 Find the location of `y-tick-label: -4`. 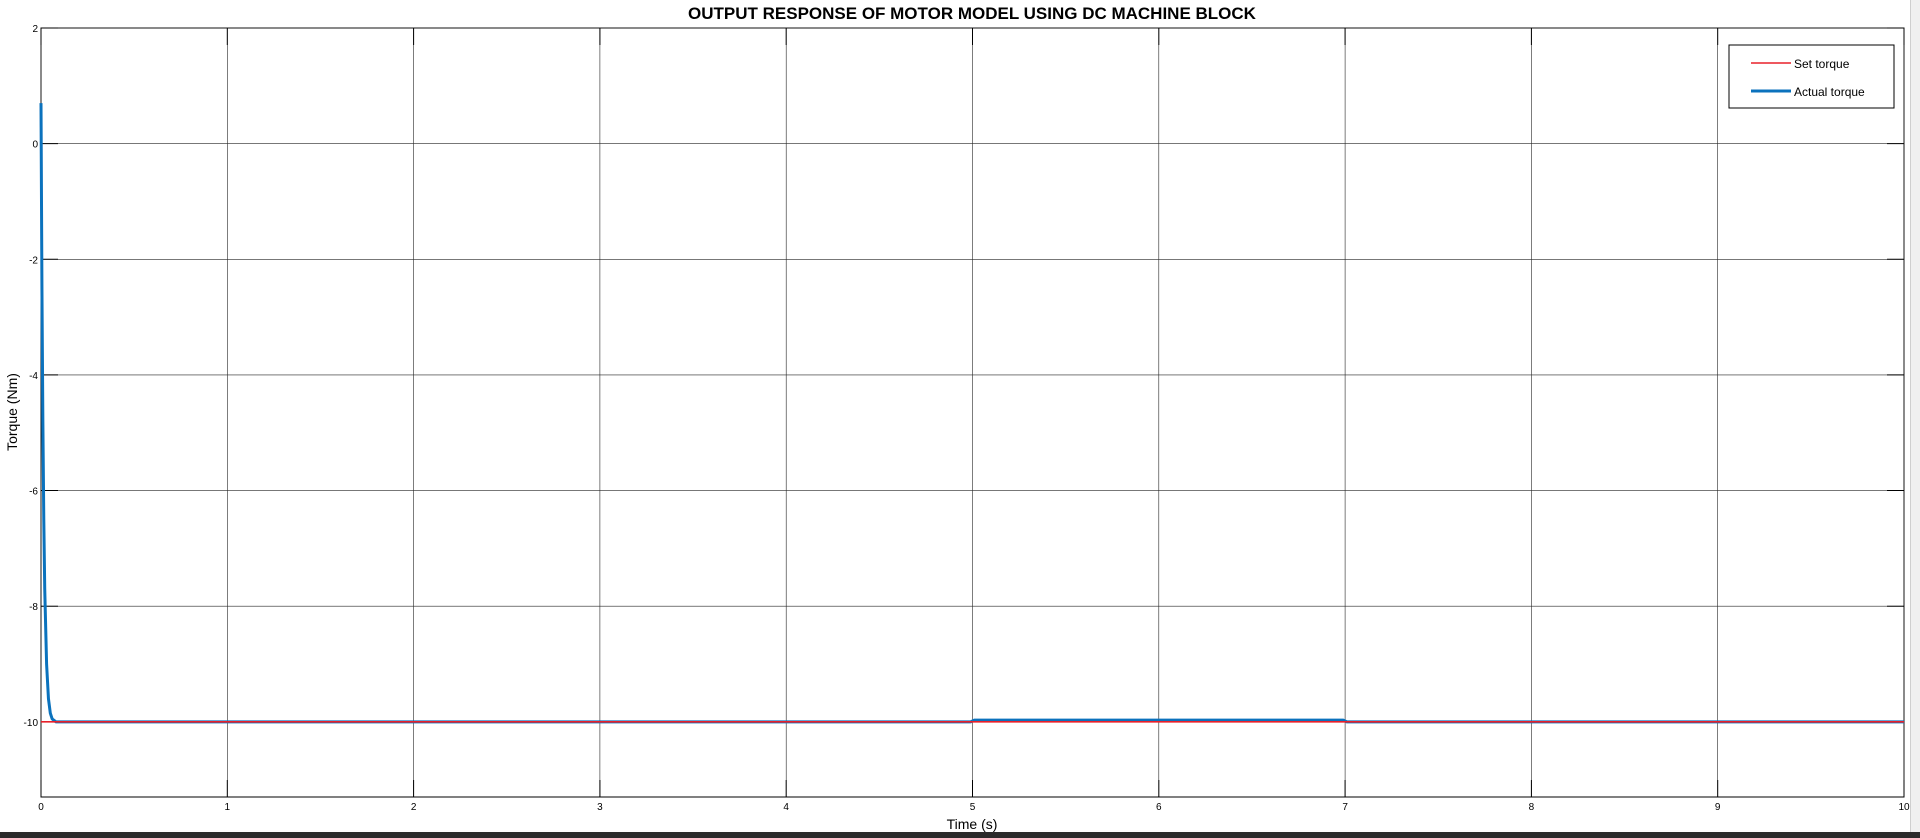

y-tick-label: -4 is located at coordinates (33, 376).